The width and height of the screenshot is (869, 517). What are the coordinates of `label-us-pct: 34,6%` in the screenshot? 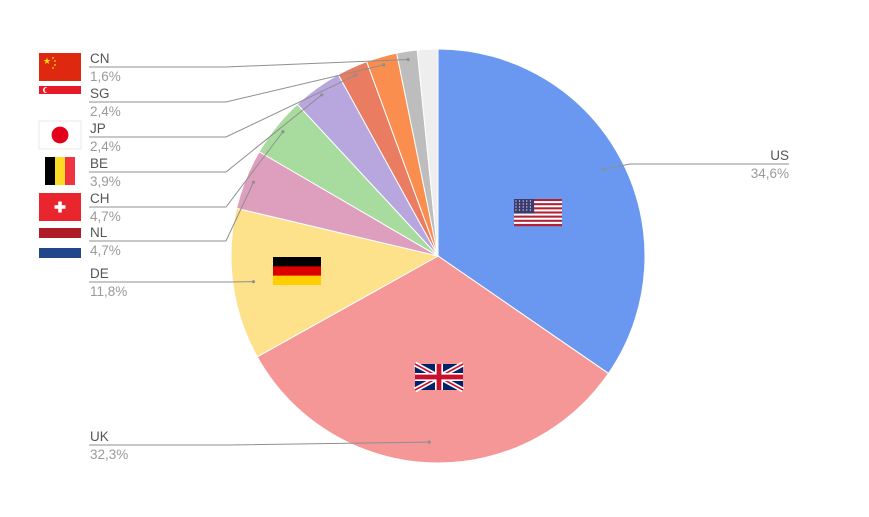 It's located at (770, 173).